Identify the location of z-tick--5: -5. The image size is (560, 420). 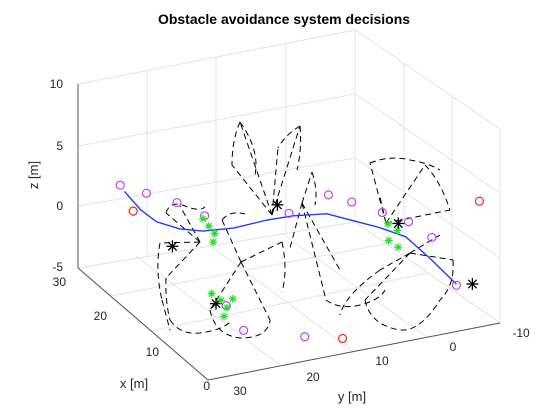
(57, 267).